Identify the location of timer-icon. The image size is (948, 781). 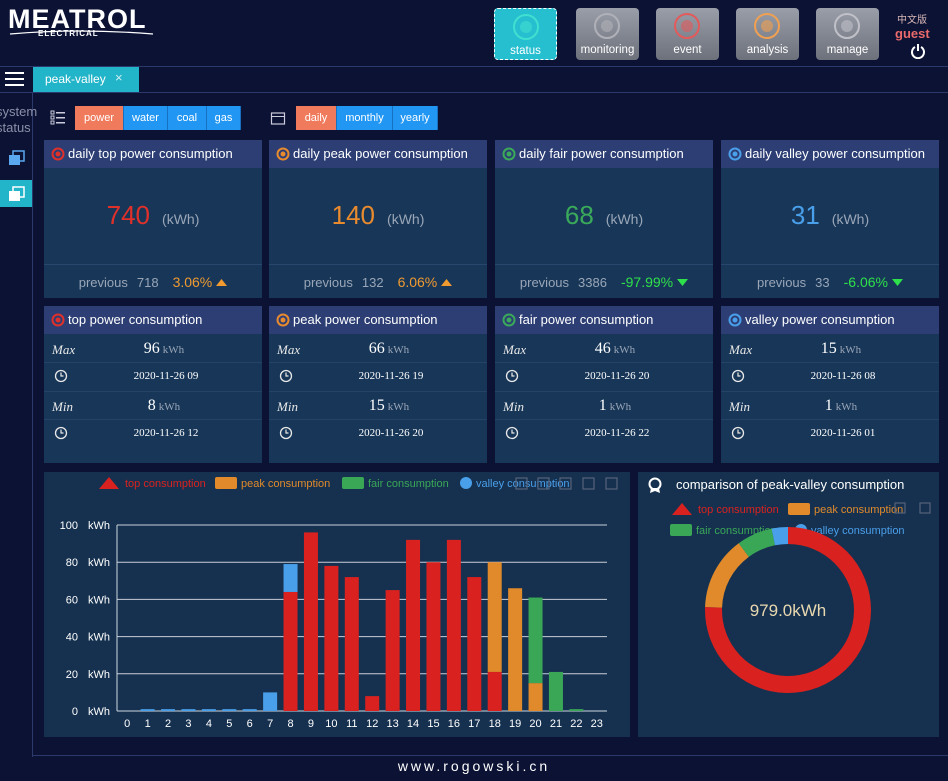
(738, 433).